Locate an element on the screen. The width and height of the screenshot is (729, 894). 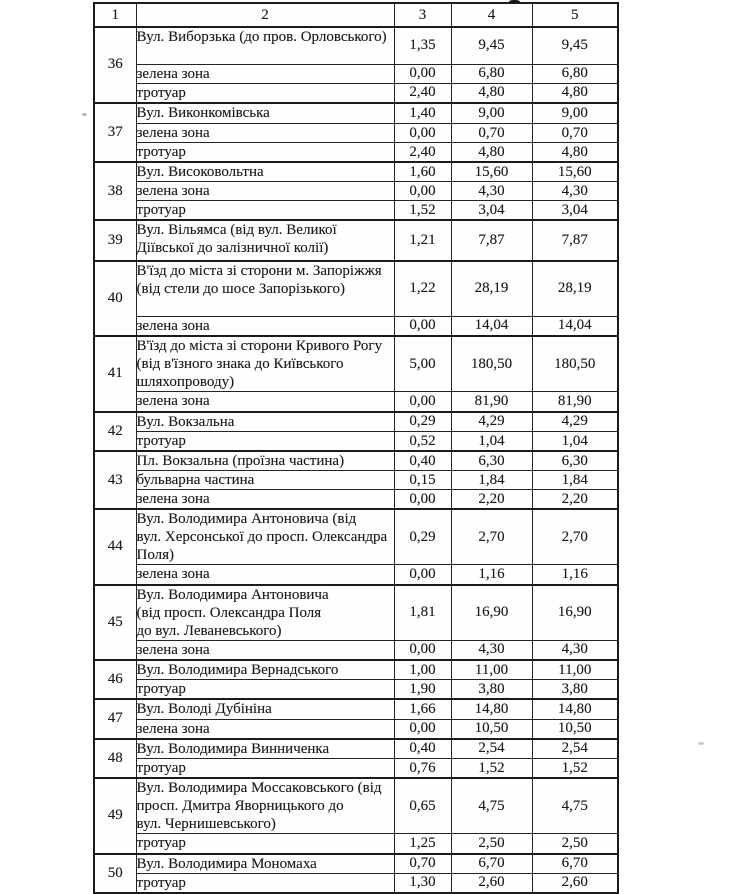
value-cell-col3: 0,76 is located at coordinates (422, 768).